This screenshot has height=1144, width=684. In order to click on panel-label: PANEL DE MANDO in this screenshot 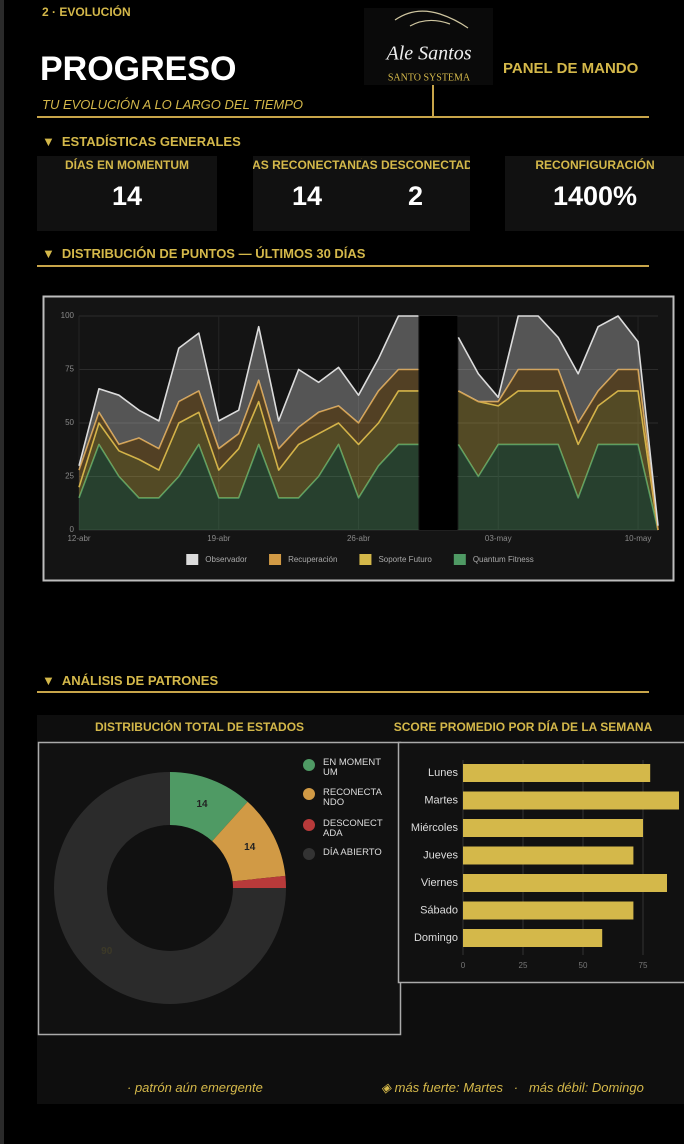, I will do `click(571, 68)`.